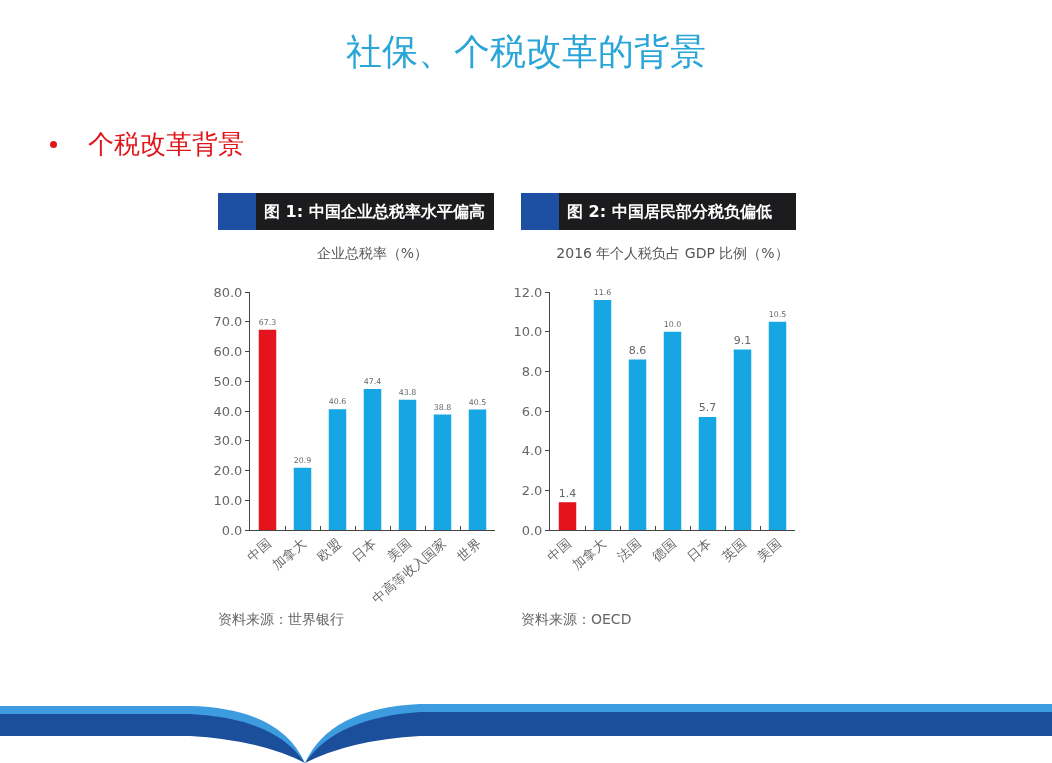 The image size is (1052, 763). What do you see at coordinates (281, 619) in the screenshot?
I see `text: 资料来源：世界银行` at bounding box center [281, 619].